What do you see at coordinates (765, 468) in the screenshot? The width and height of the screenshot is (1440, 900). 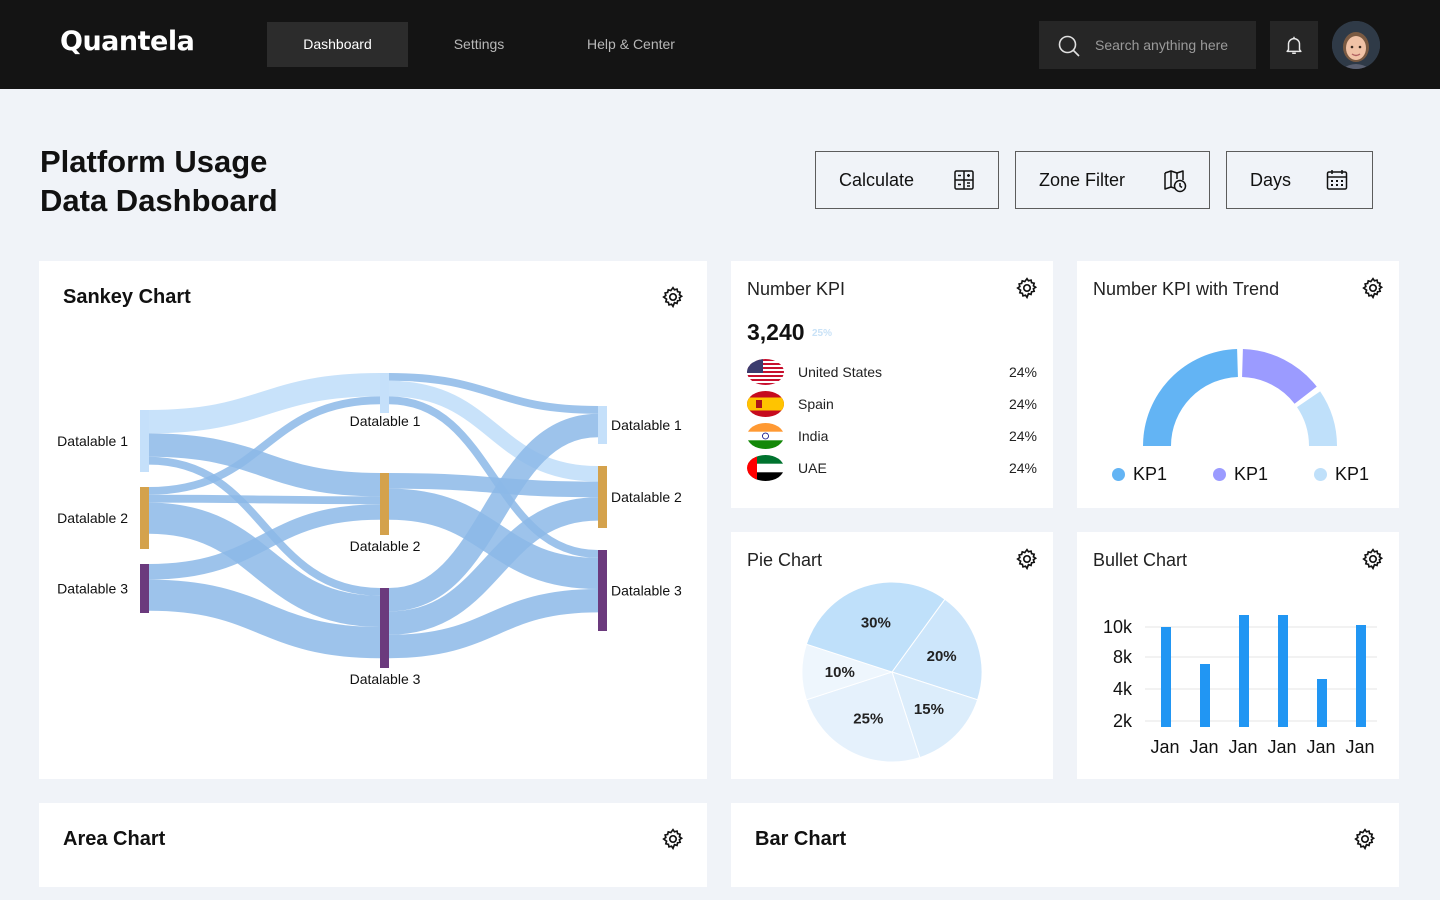 I see `uae-flag-icon` at bounding box center [765, 468].